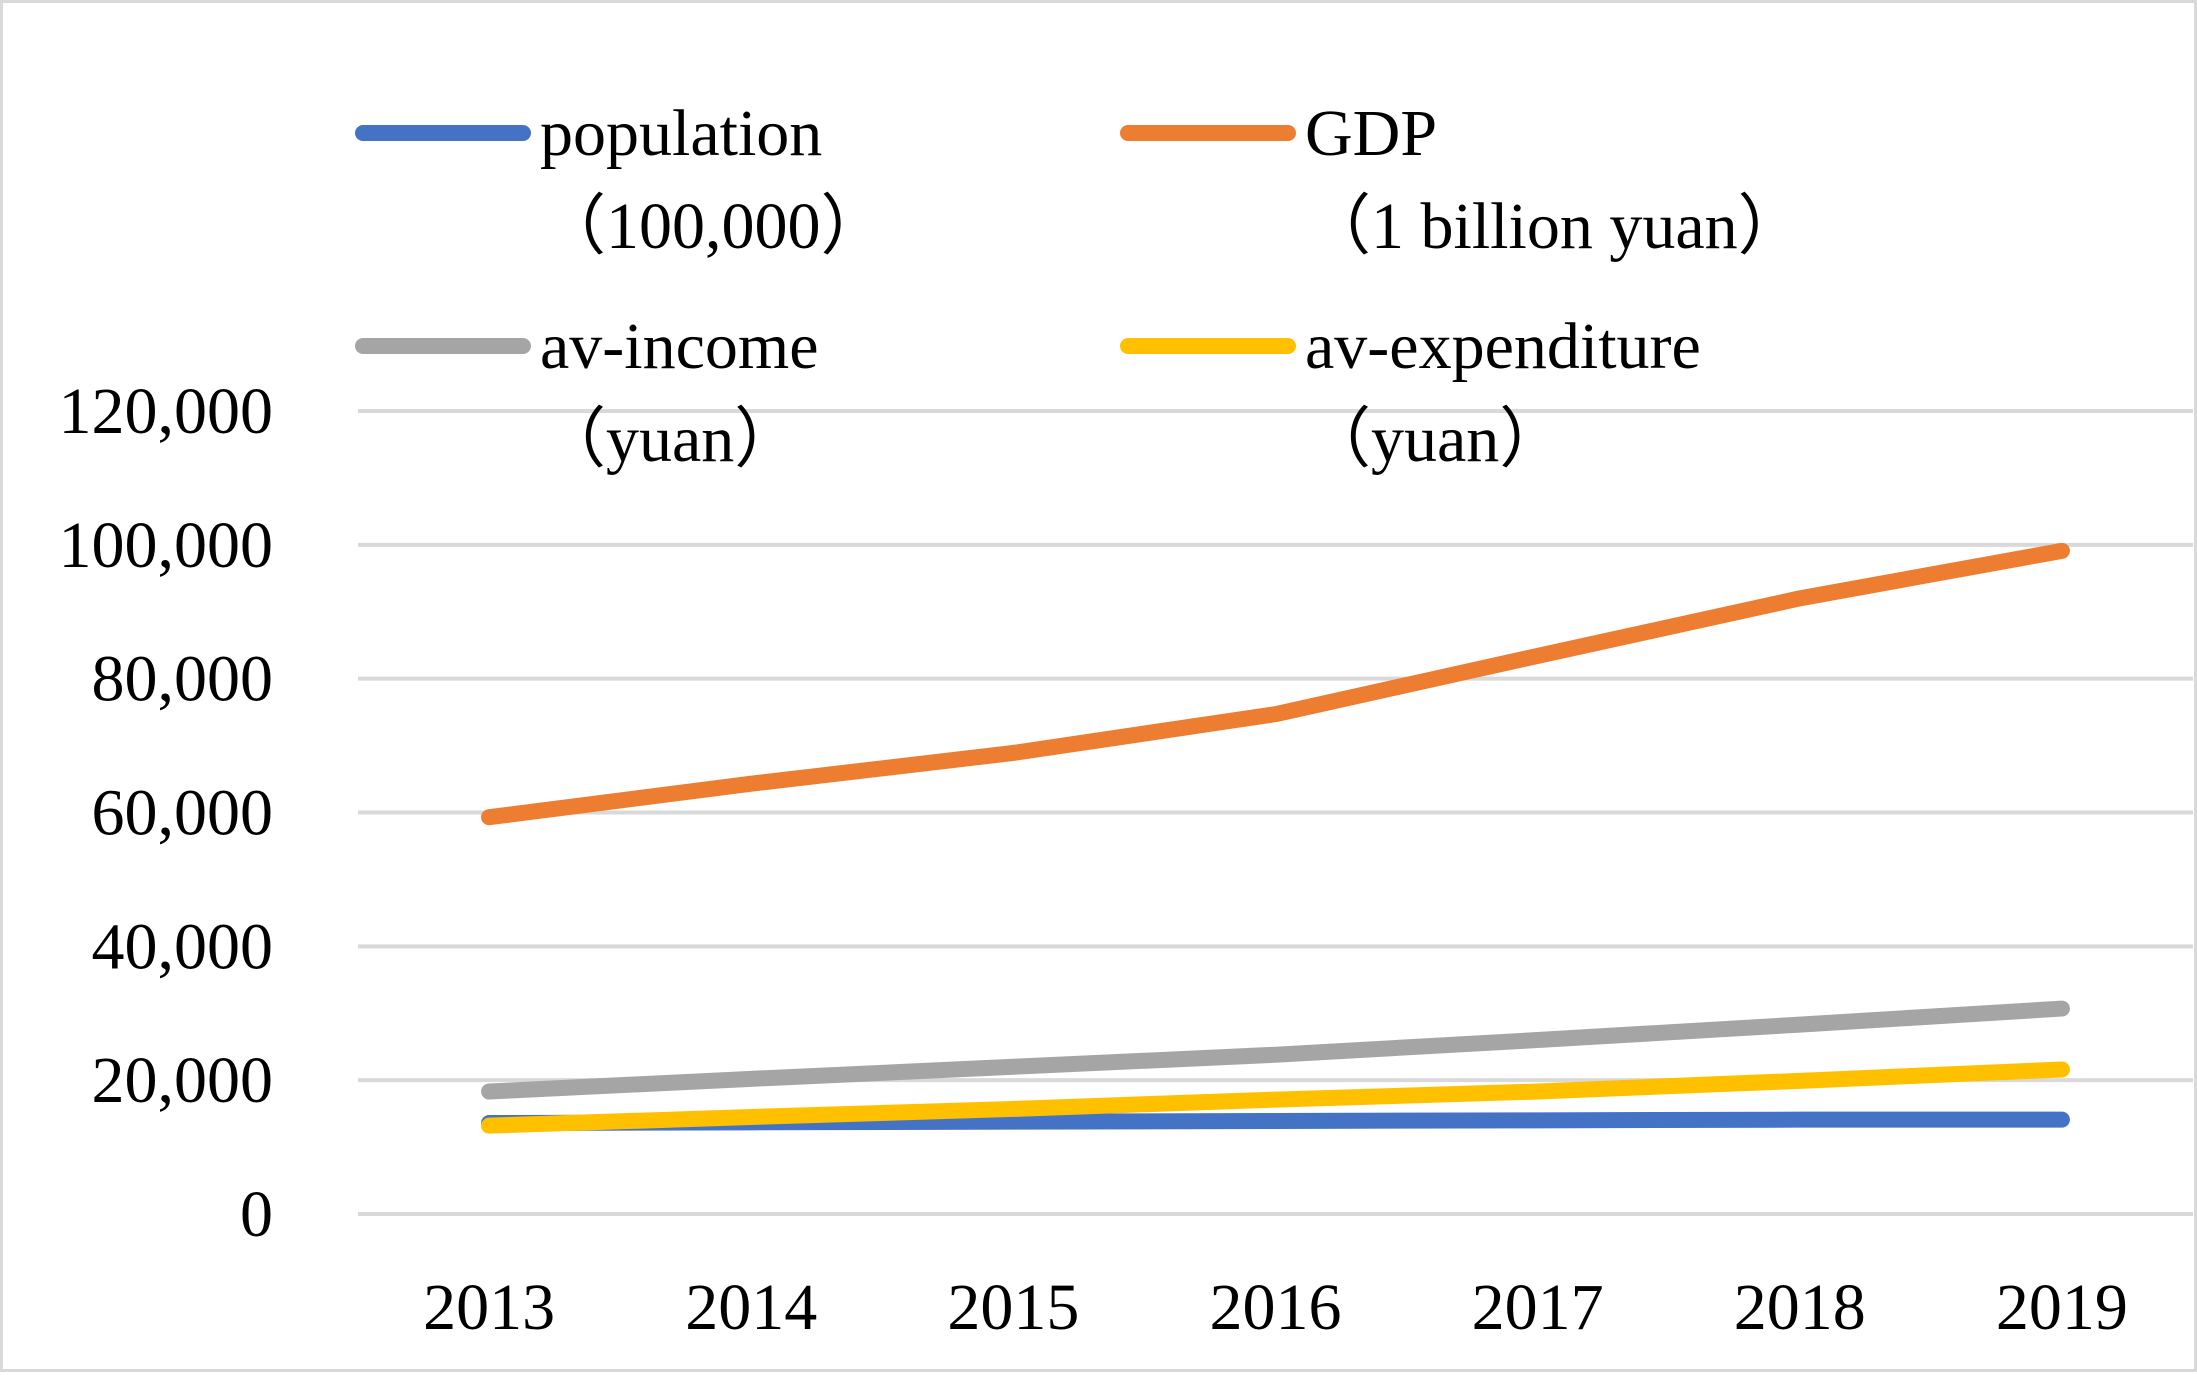 The height and width of the screenshot is (1375, 2197). What do you see at coordinates (183, 946) in the screenshot?
I see `y-tick-label: 40,000` at bounding box center [183, 946].